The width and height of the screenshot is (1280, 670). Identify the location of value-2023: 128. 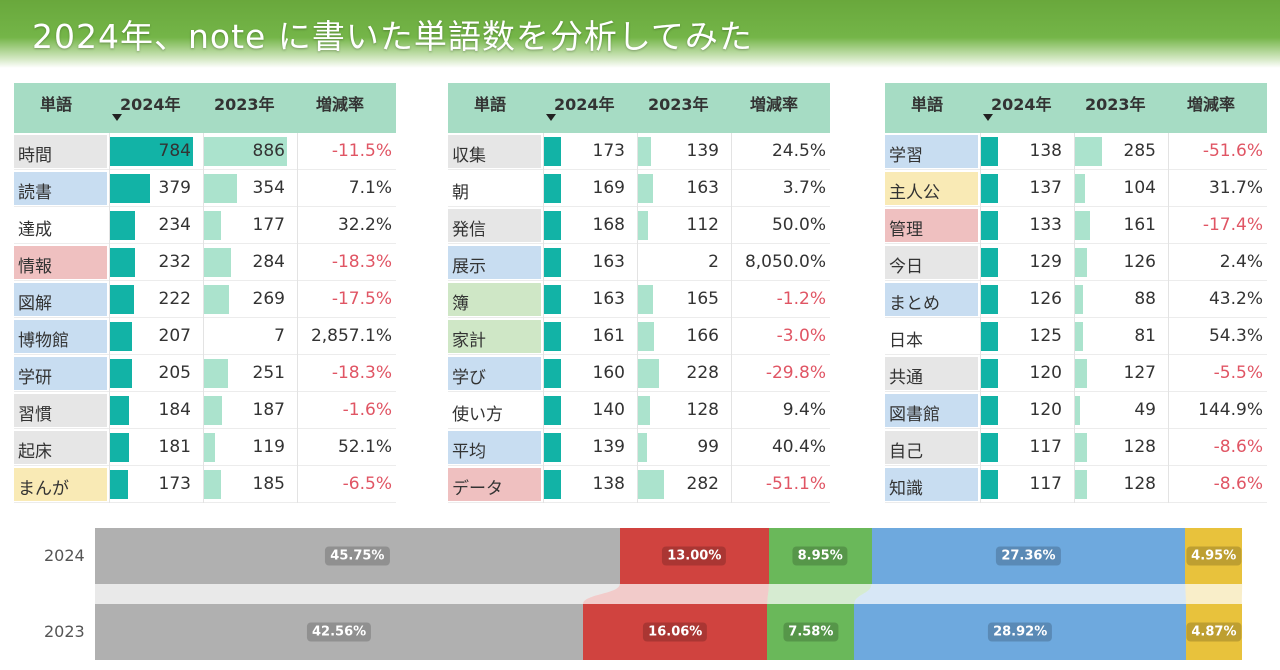
(702, 410).